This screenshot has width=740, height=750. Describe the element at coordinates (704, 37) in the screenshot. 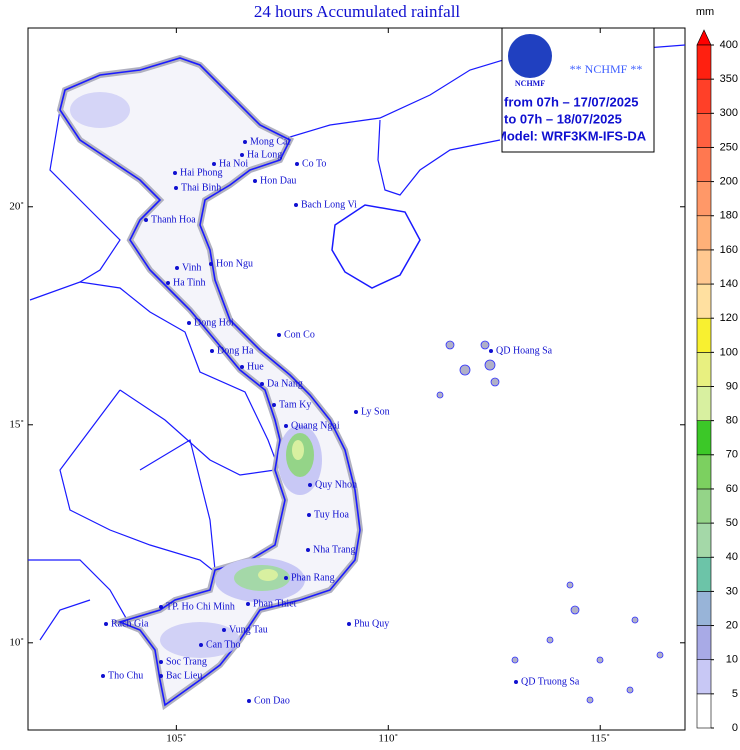

I see `colorbar-extension` at that location.